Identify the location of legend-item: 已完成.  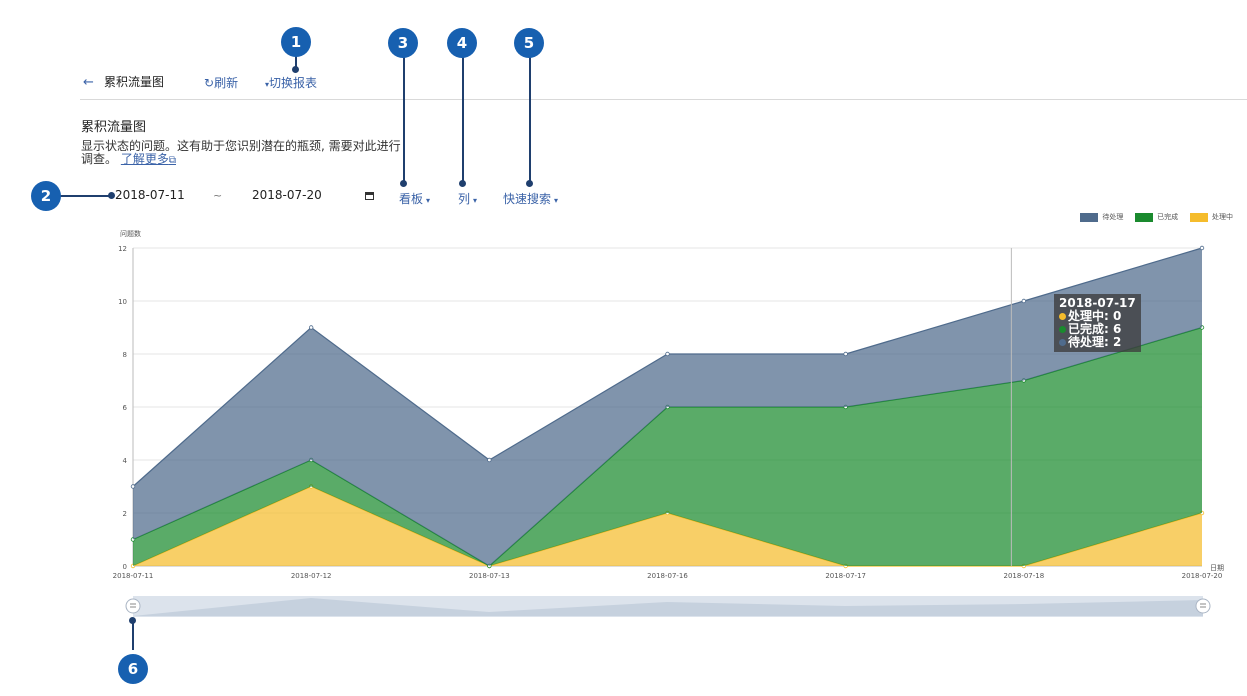
(1156, 217).